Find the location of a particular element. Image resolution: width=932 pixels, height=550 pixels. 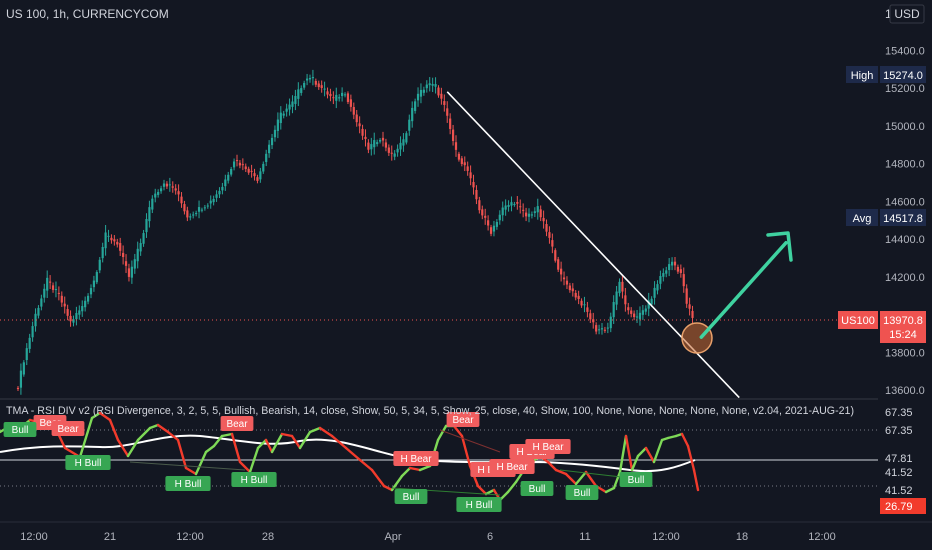

rsi-axis-value: 67.35 is located at coordinates (899, 413).